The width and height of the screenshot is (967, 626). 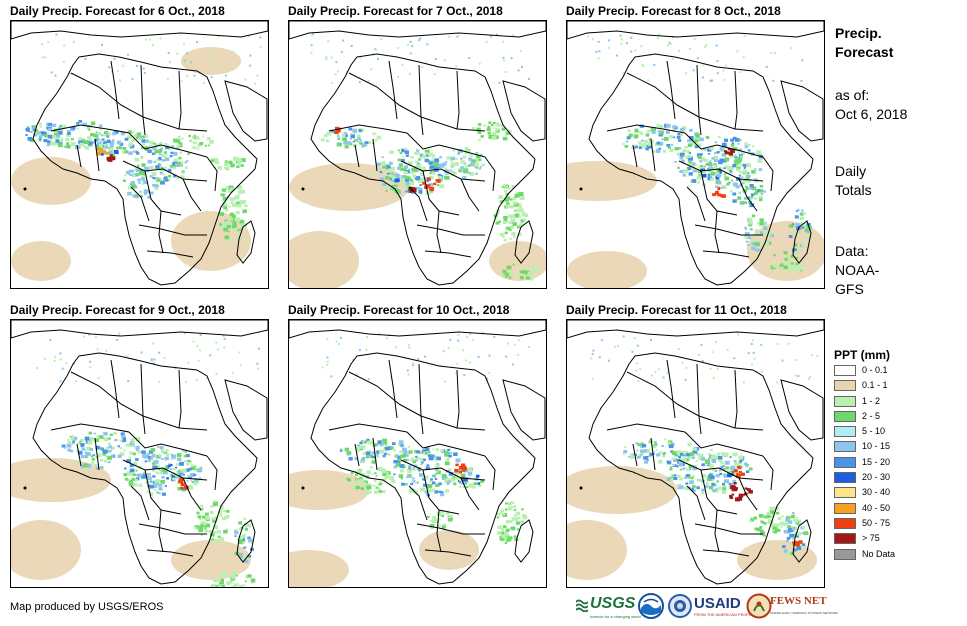 I want to click on noaa-logo, so click(x=651, y=608).